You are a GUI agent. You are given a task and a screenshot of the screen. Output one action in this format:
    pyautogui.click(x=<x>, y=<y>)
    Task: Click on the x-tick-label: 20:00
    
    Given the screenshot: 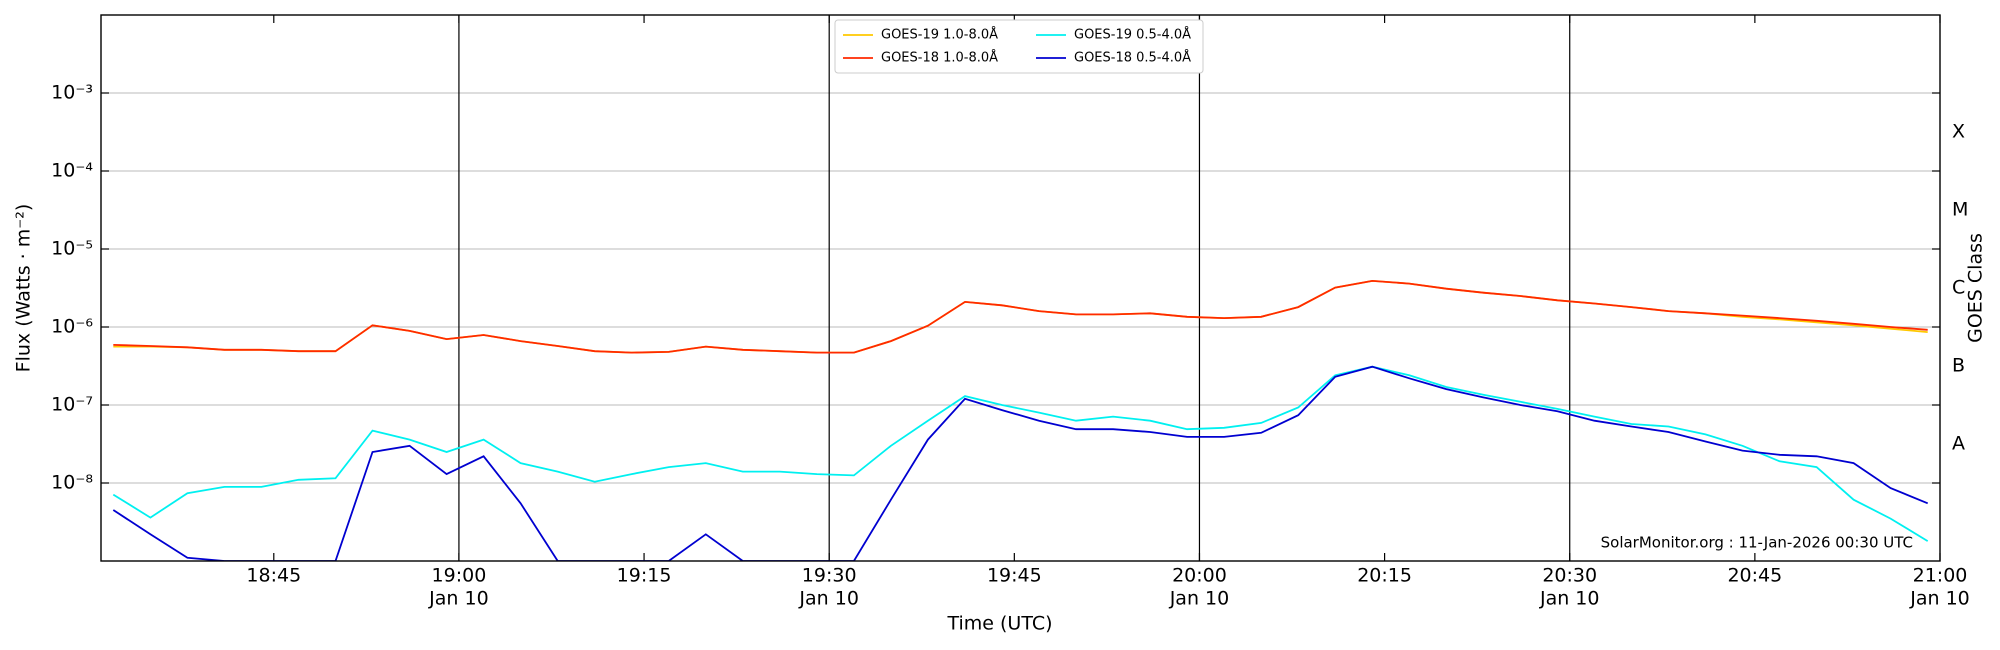 What is the action you would take?
    pyautogui.click(x=1199, y=576)
    